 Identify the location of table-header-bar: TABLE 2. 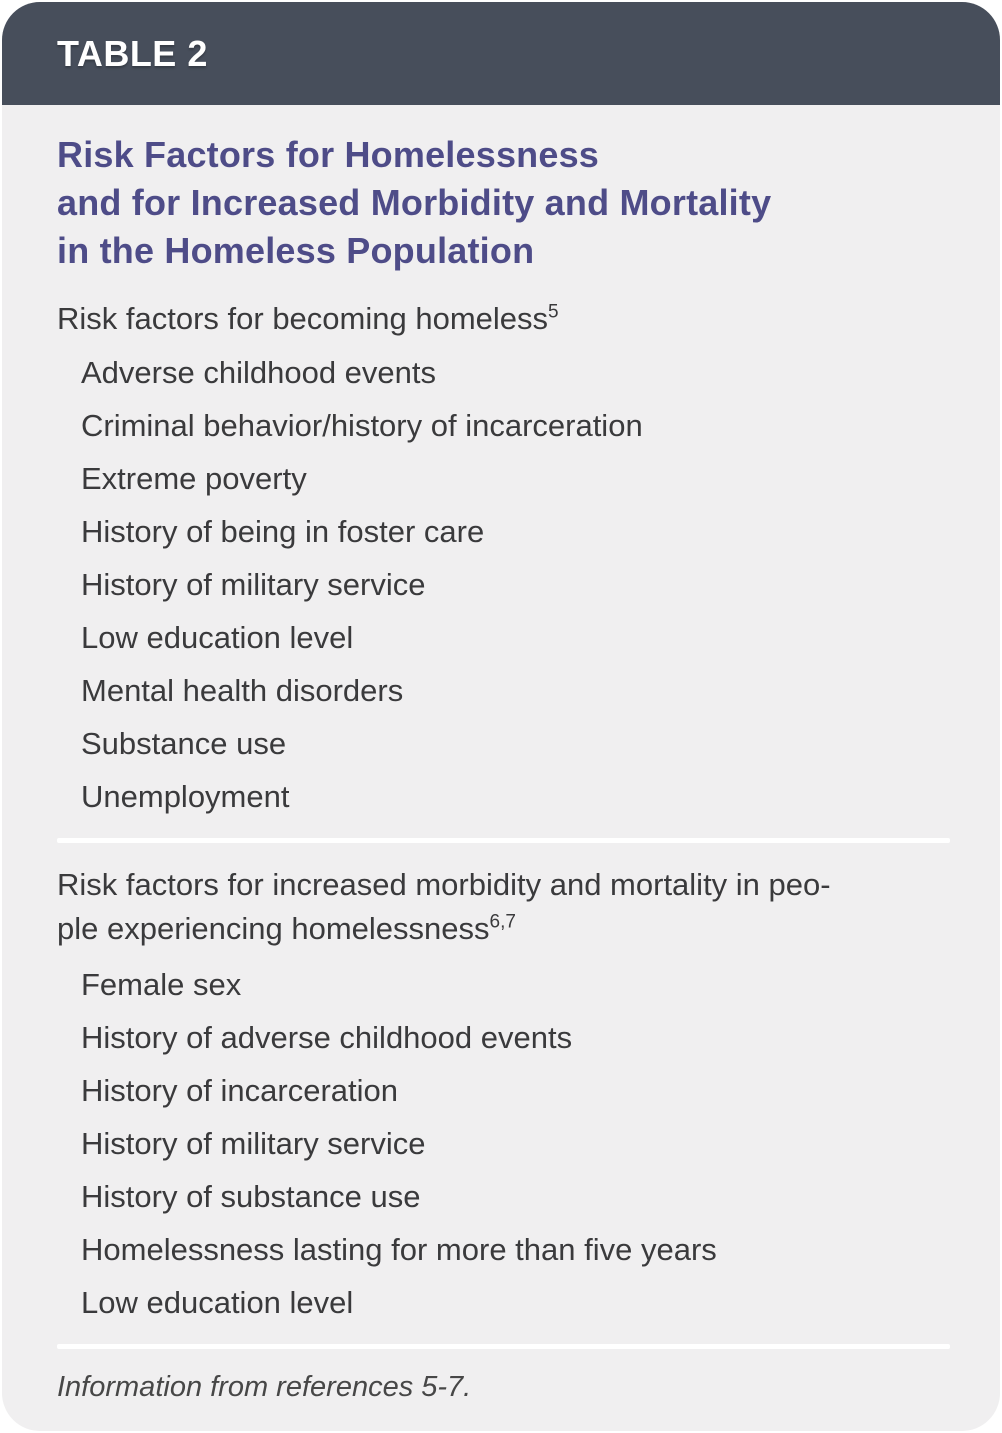
(501, 53).